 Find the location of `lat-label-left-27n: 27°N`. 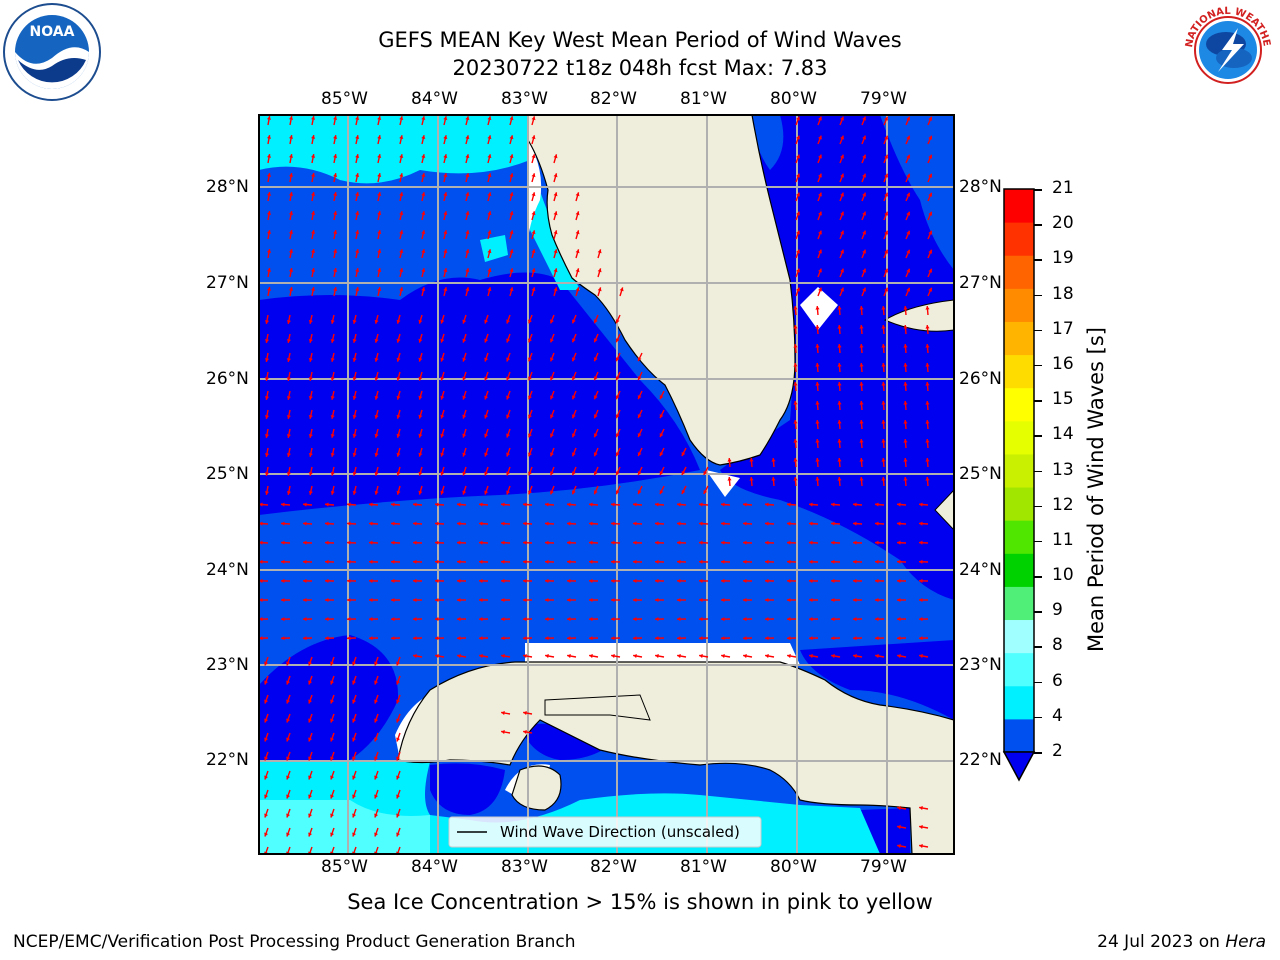

lat-label-left-27n: 27°N is located at coordinates (227, 283).